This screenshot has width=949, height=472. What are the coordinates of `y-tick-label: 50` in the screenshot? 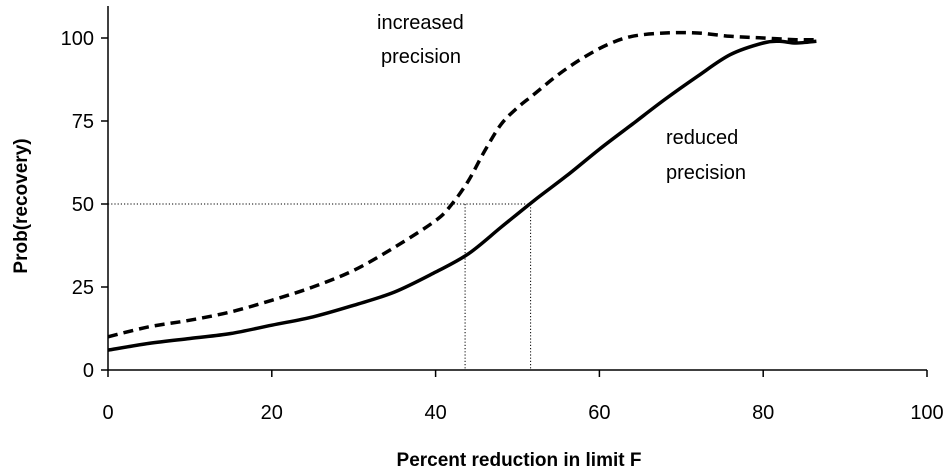 It's located at (83, 205).